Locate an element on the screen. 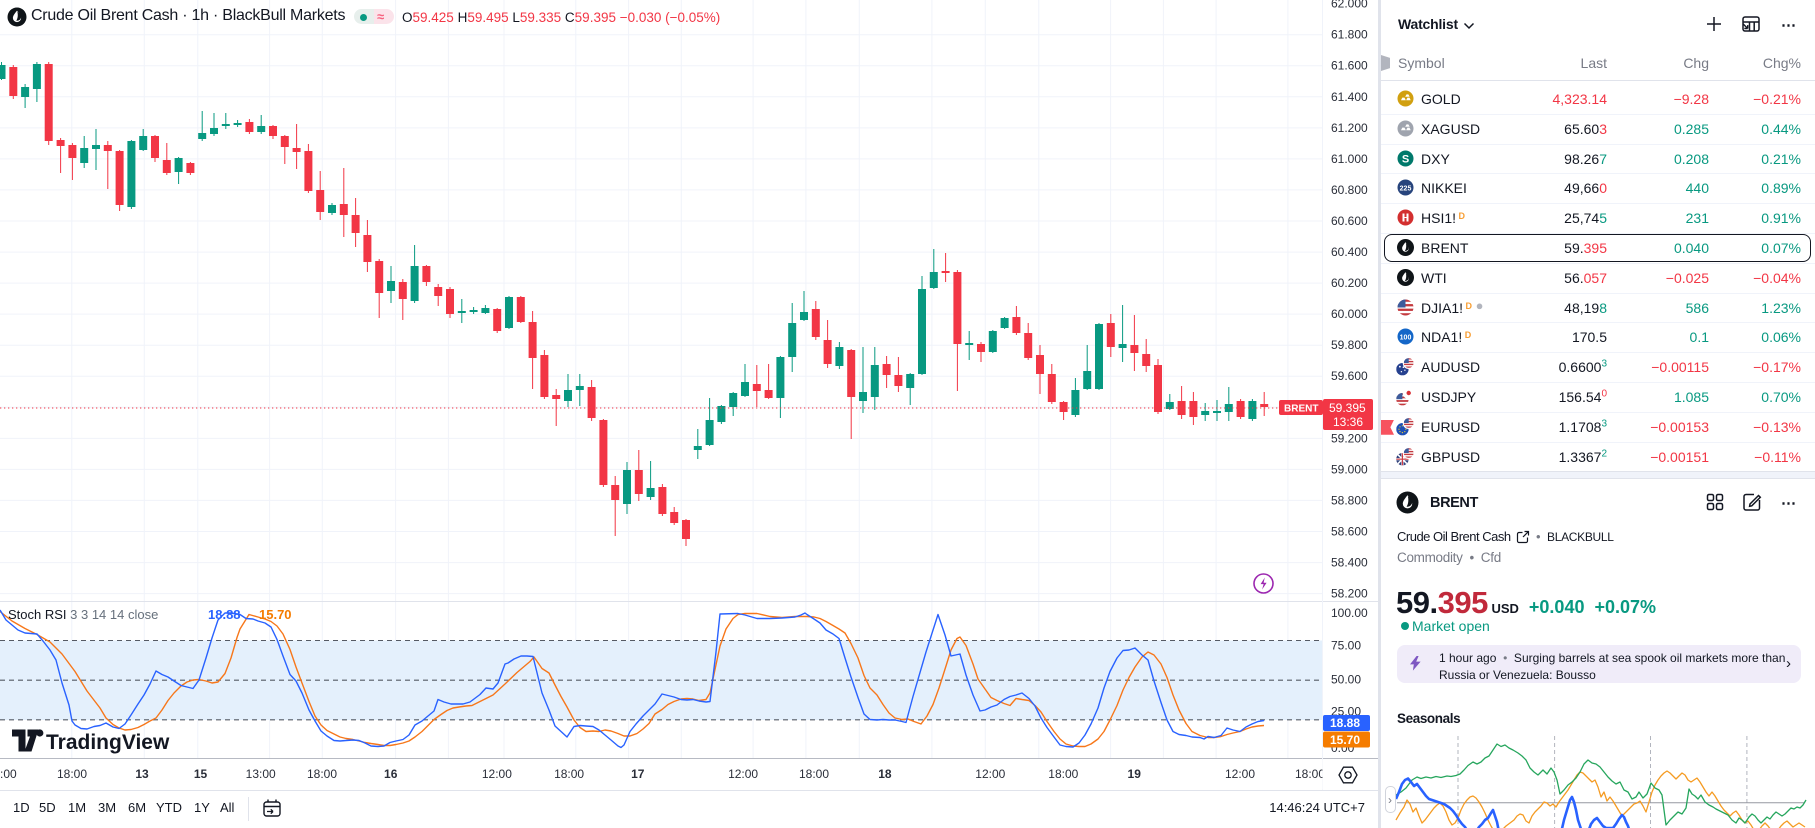  svg-text: 58.800 is located at coordinates (1349, 500).